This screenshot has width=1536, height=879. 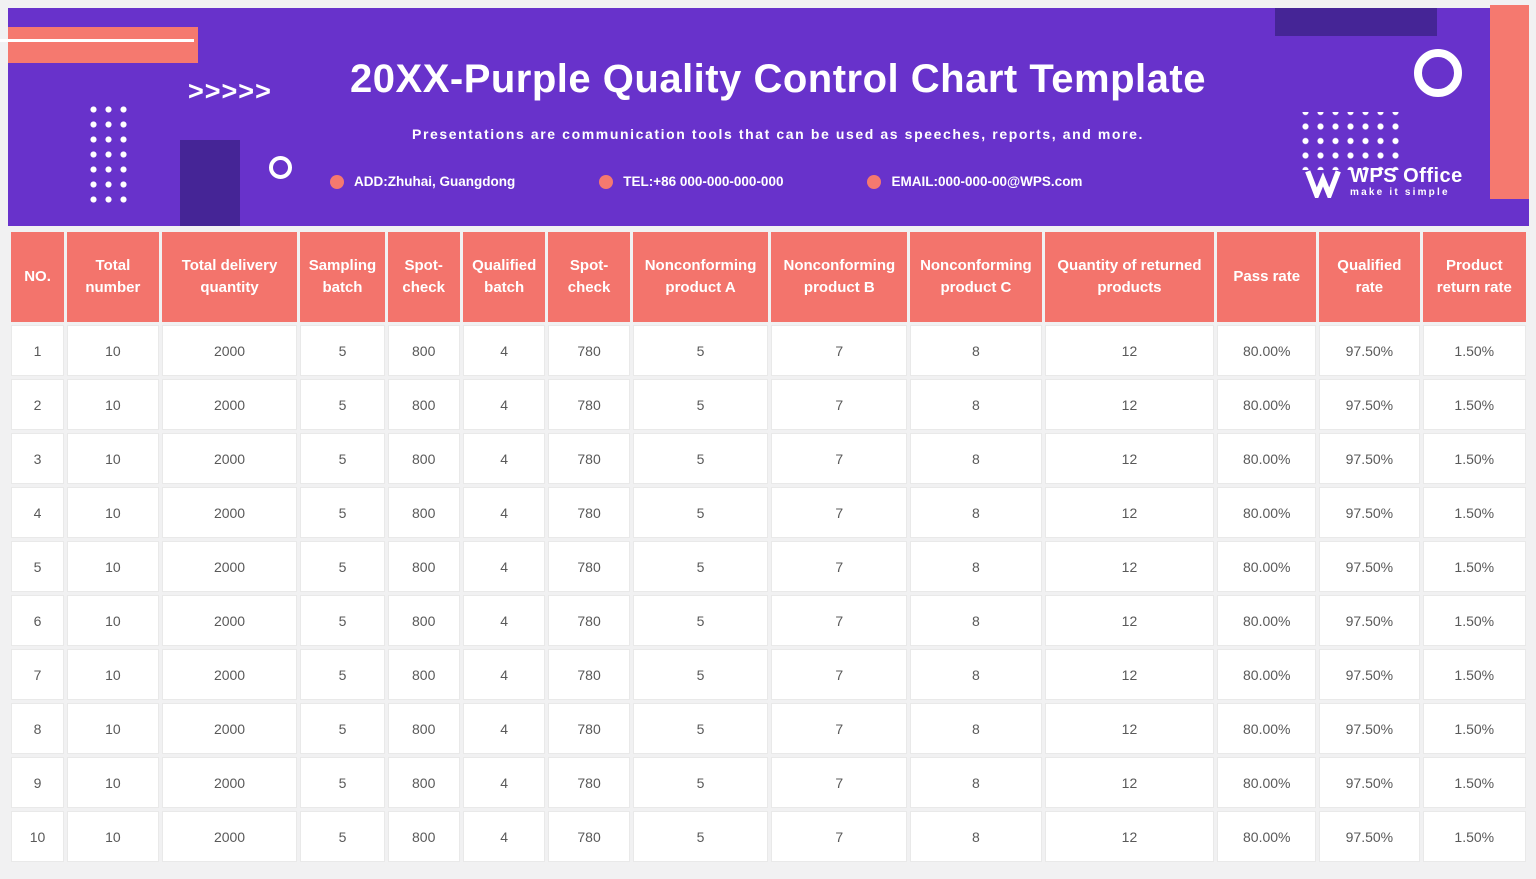 I want to click on table-cell: 6, so click(x=38, y=620).